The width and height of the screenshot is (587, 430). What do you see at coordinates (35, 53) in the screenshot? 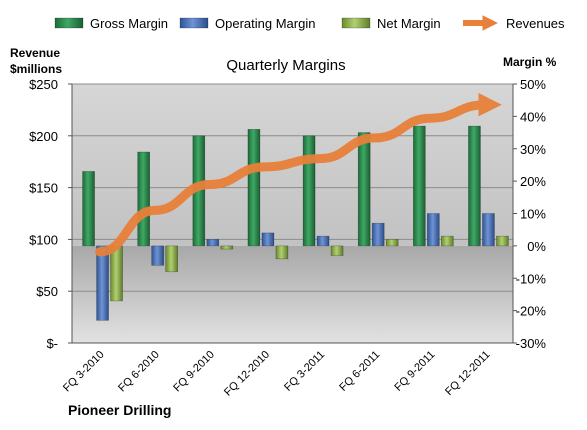
I see `left-axis-title-line1: Revenue` at bounding box center [35, 53].